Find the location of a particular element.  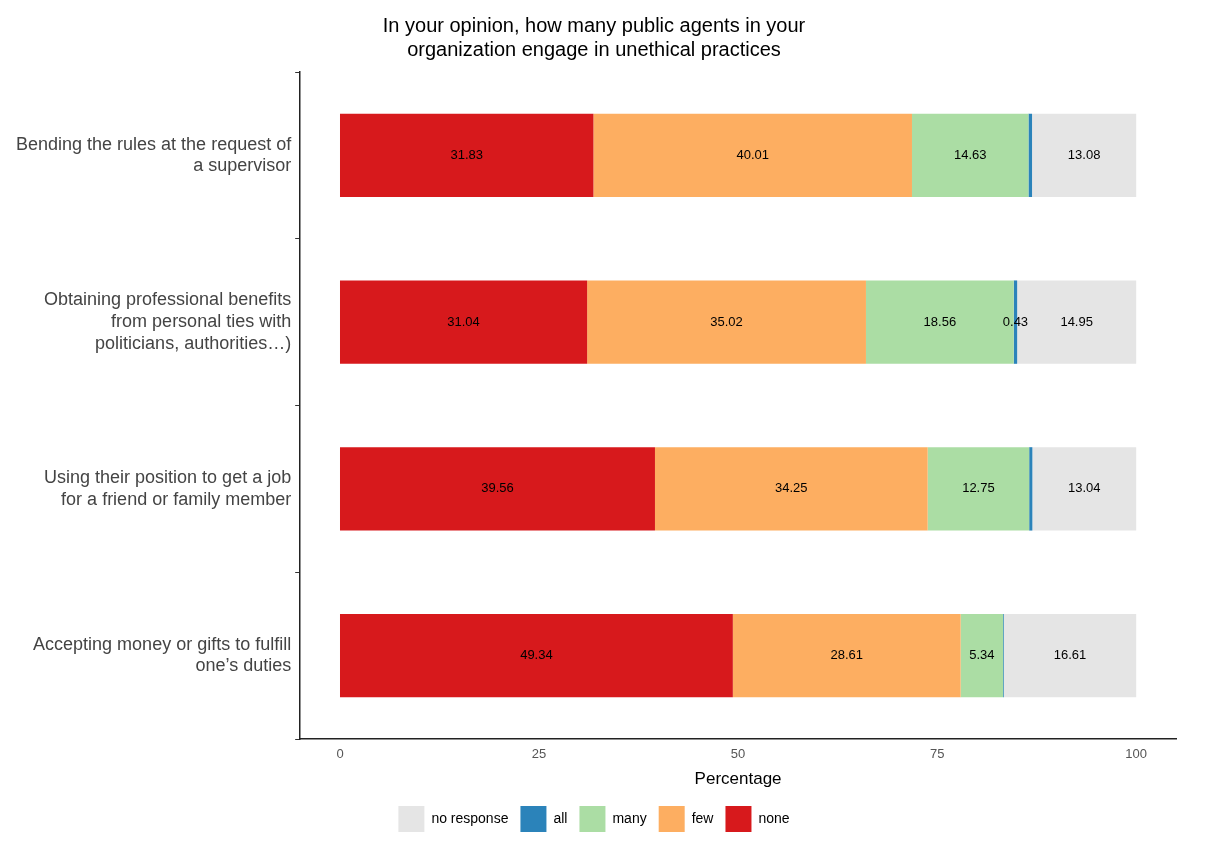

data-label: 34.25 is located at coordinates (791, 488).